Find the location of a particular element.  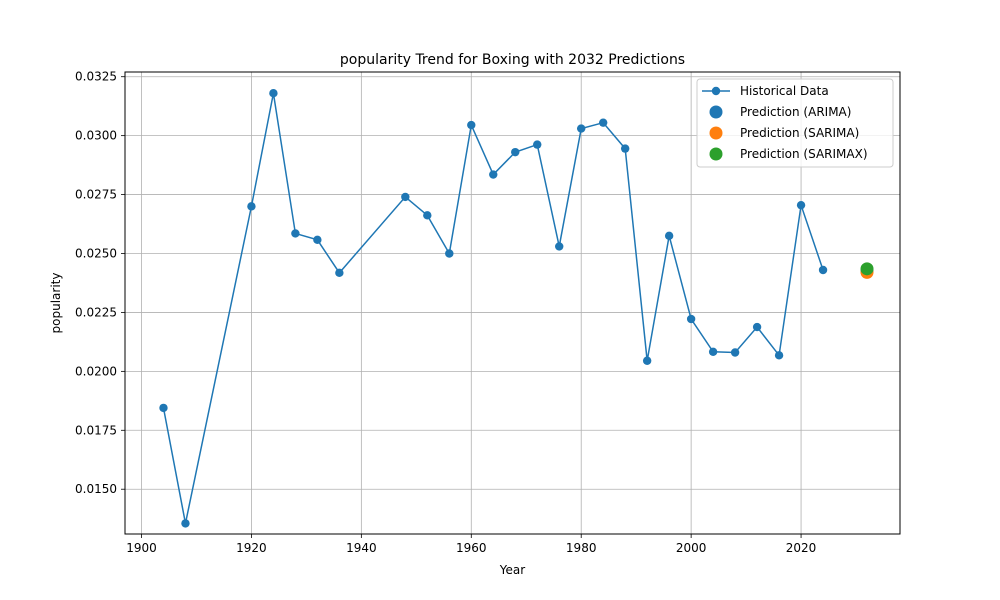

y-tick-label: 0.0175 is located at coordinates (96, 430).